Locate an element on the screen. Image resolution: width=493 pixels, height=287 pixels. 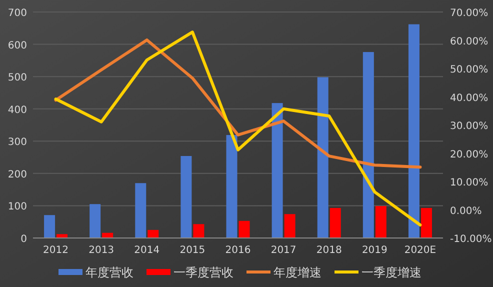
y-tick-label: 500 is located at coordinates (17, 78).